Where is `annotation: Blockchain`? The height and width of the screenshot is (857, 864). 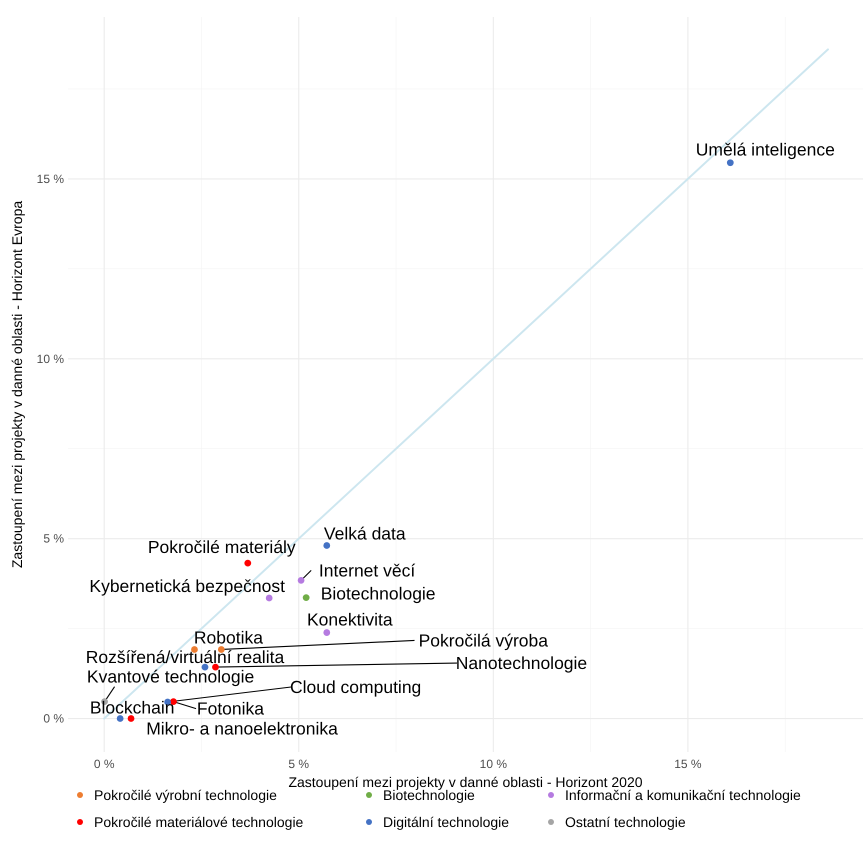 annotation: Blockchain is located at coordinates (132, 708).